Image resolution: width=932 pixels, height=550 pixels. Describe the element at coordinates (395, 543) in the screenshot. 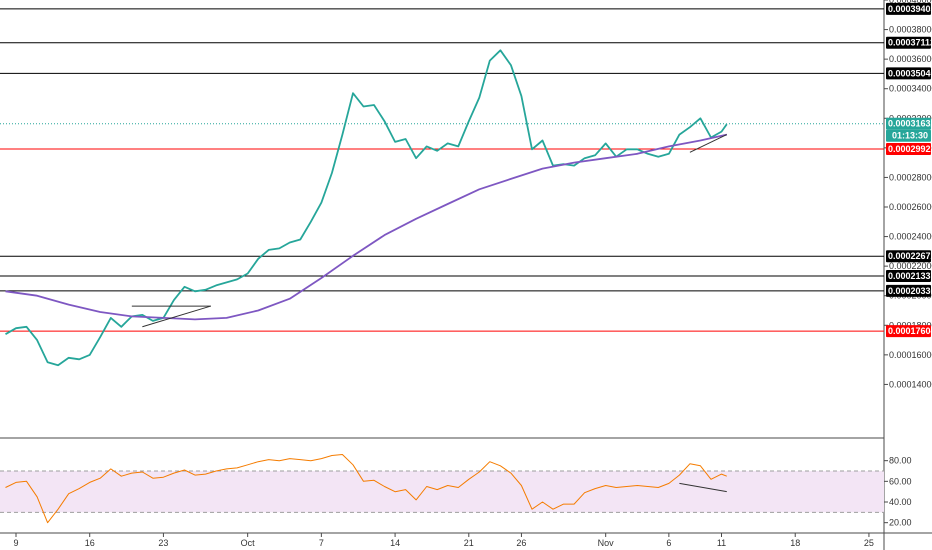

I see `time-tick-label: 14` at that location.